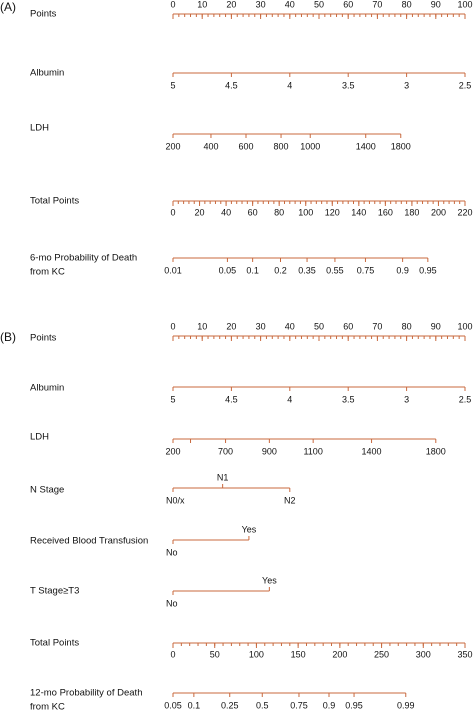 The width and height of the screenshot is (474, 713). What do you see at coordinates (335, 270) in the screenshot?
I see `tick-label: 0.55` at bounding box center [335, 270].